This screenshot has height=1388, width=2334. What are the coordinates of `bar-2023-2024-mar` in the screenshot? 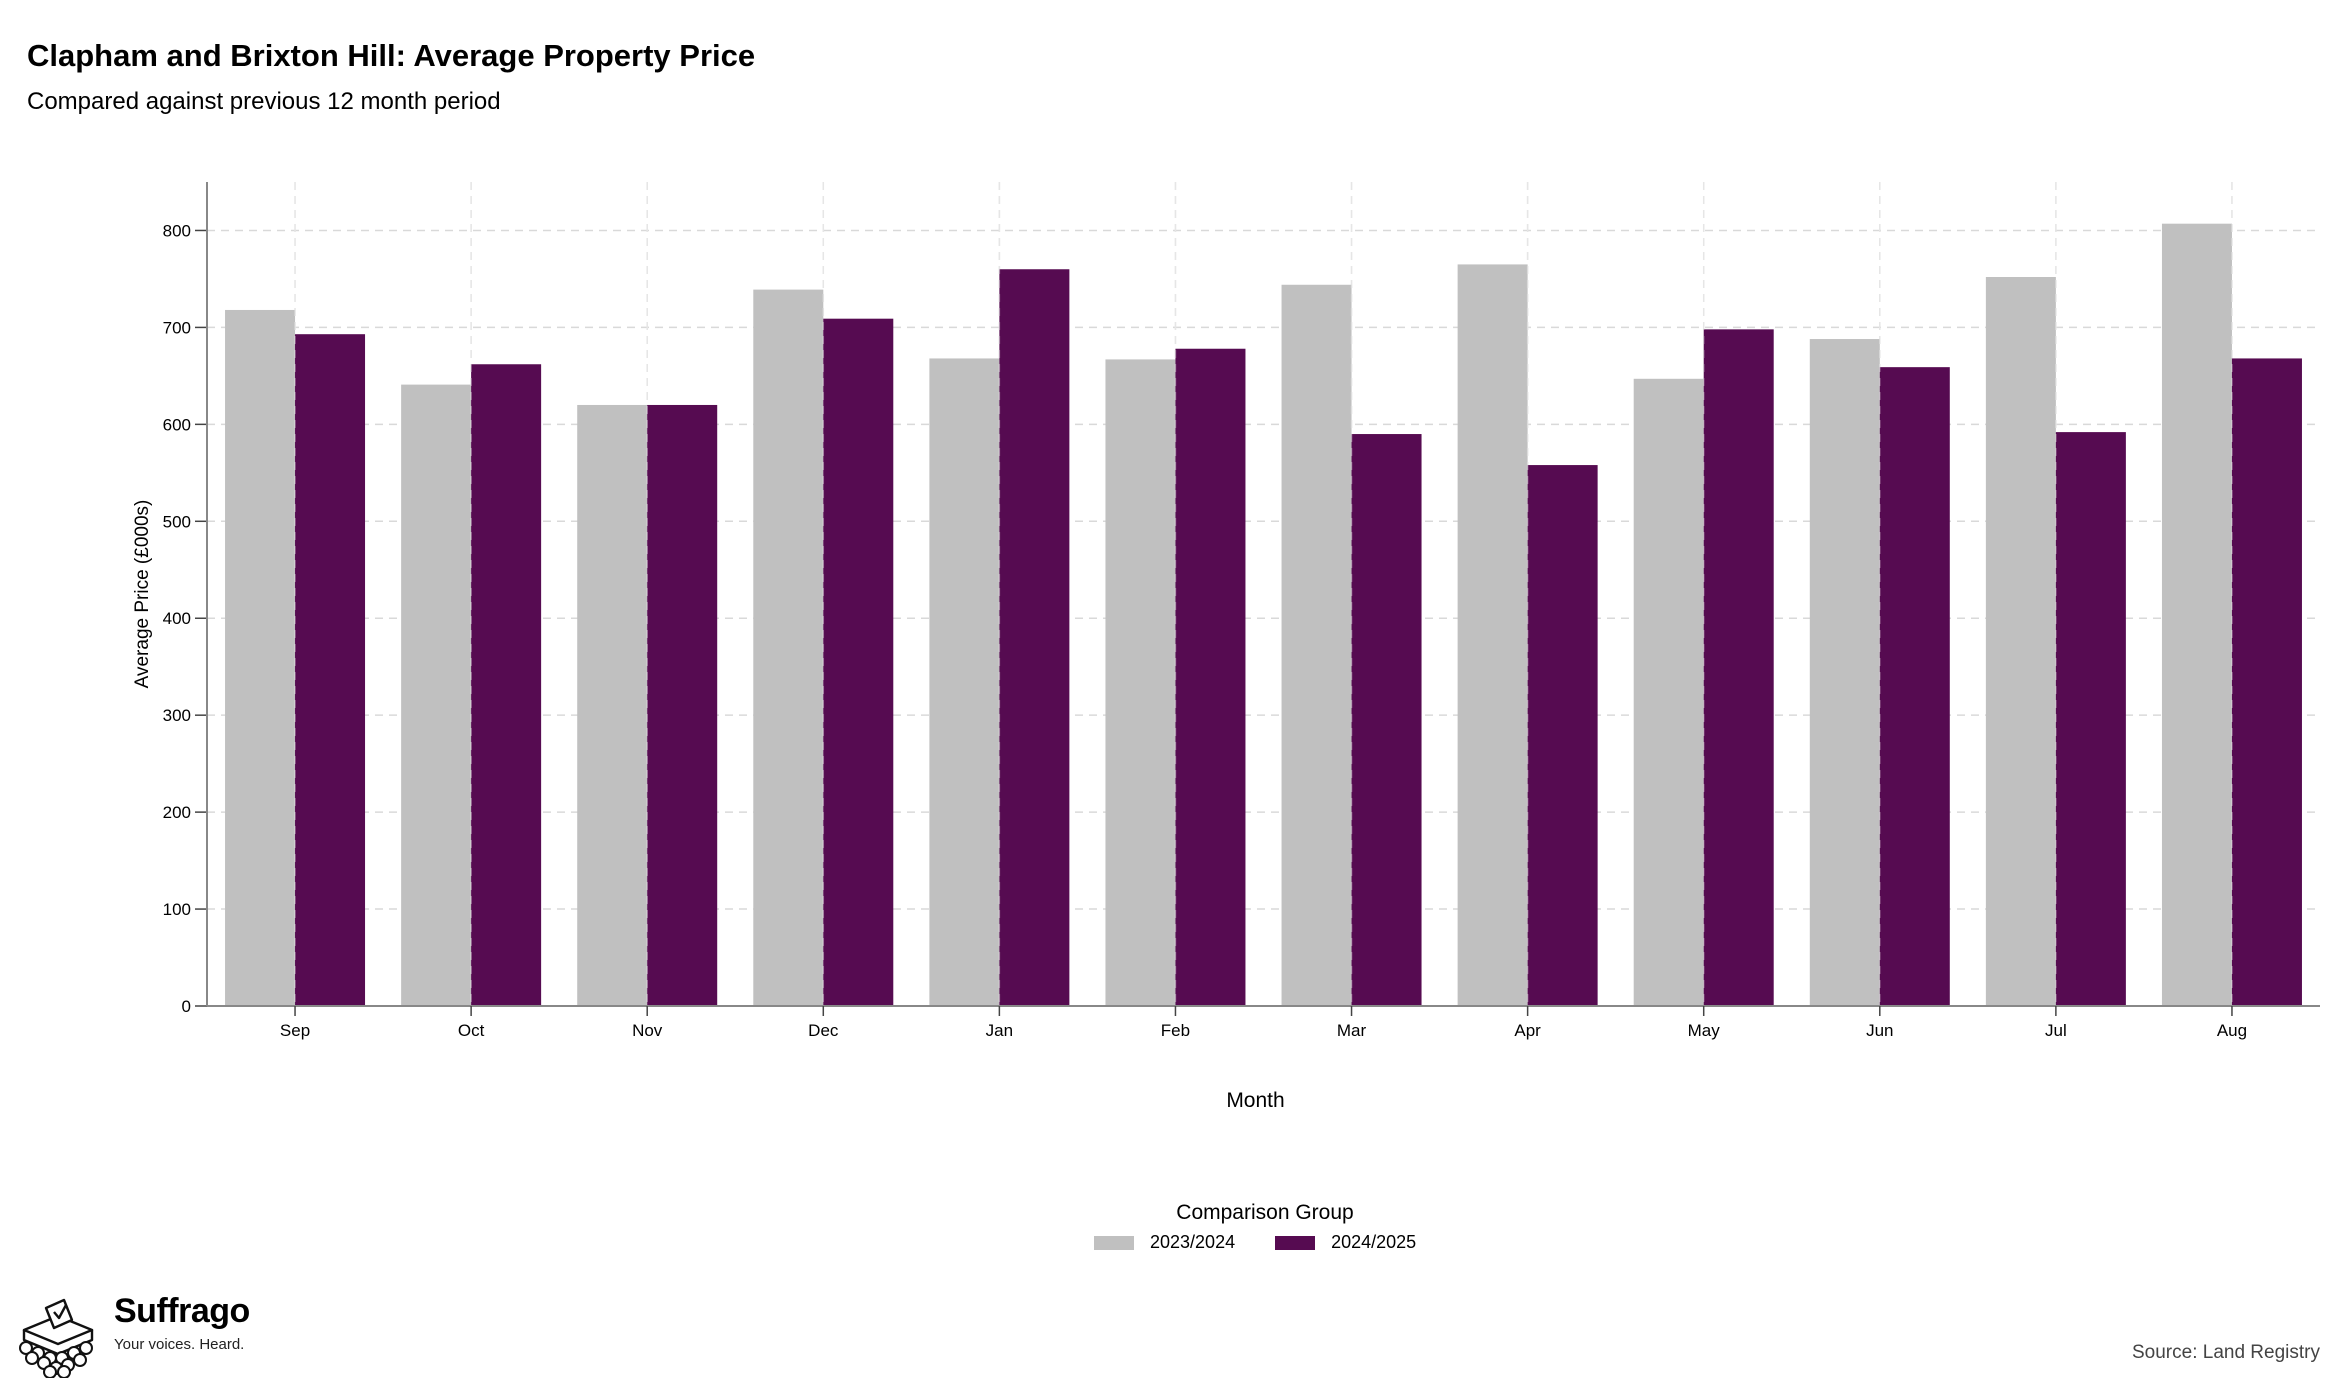 It's located at (1316, 645).